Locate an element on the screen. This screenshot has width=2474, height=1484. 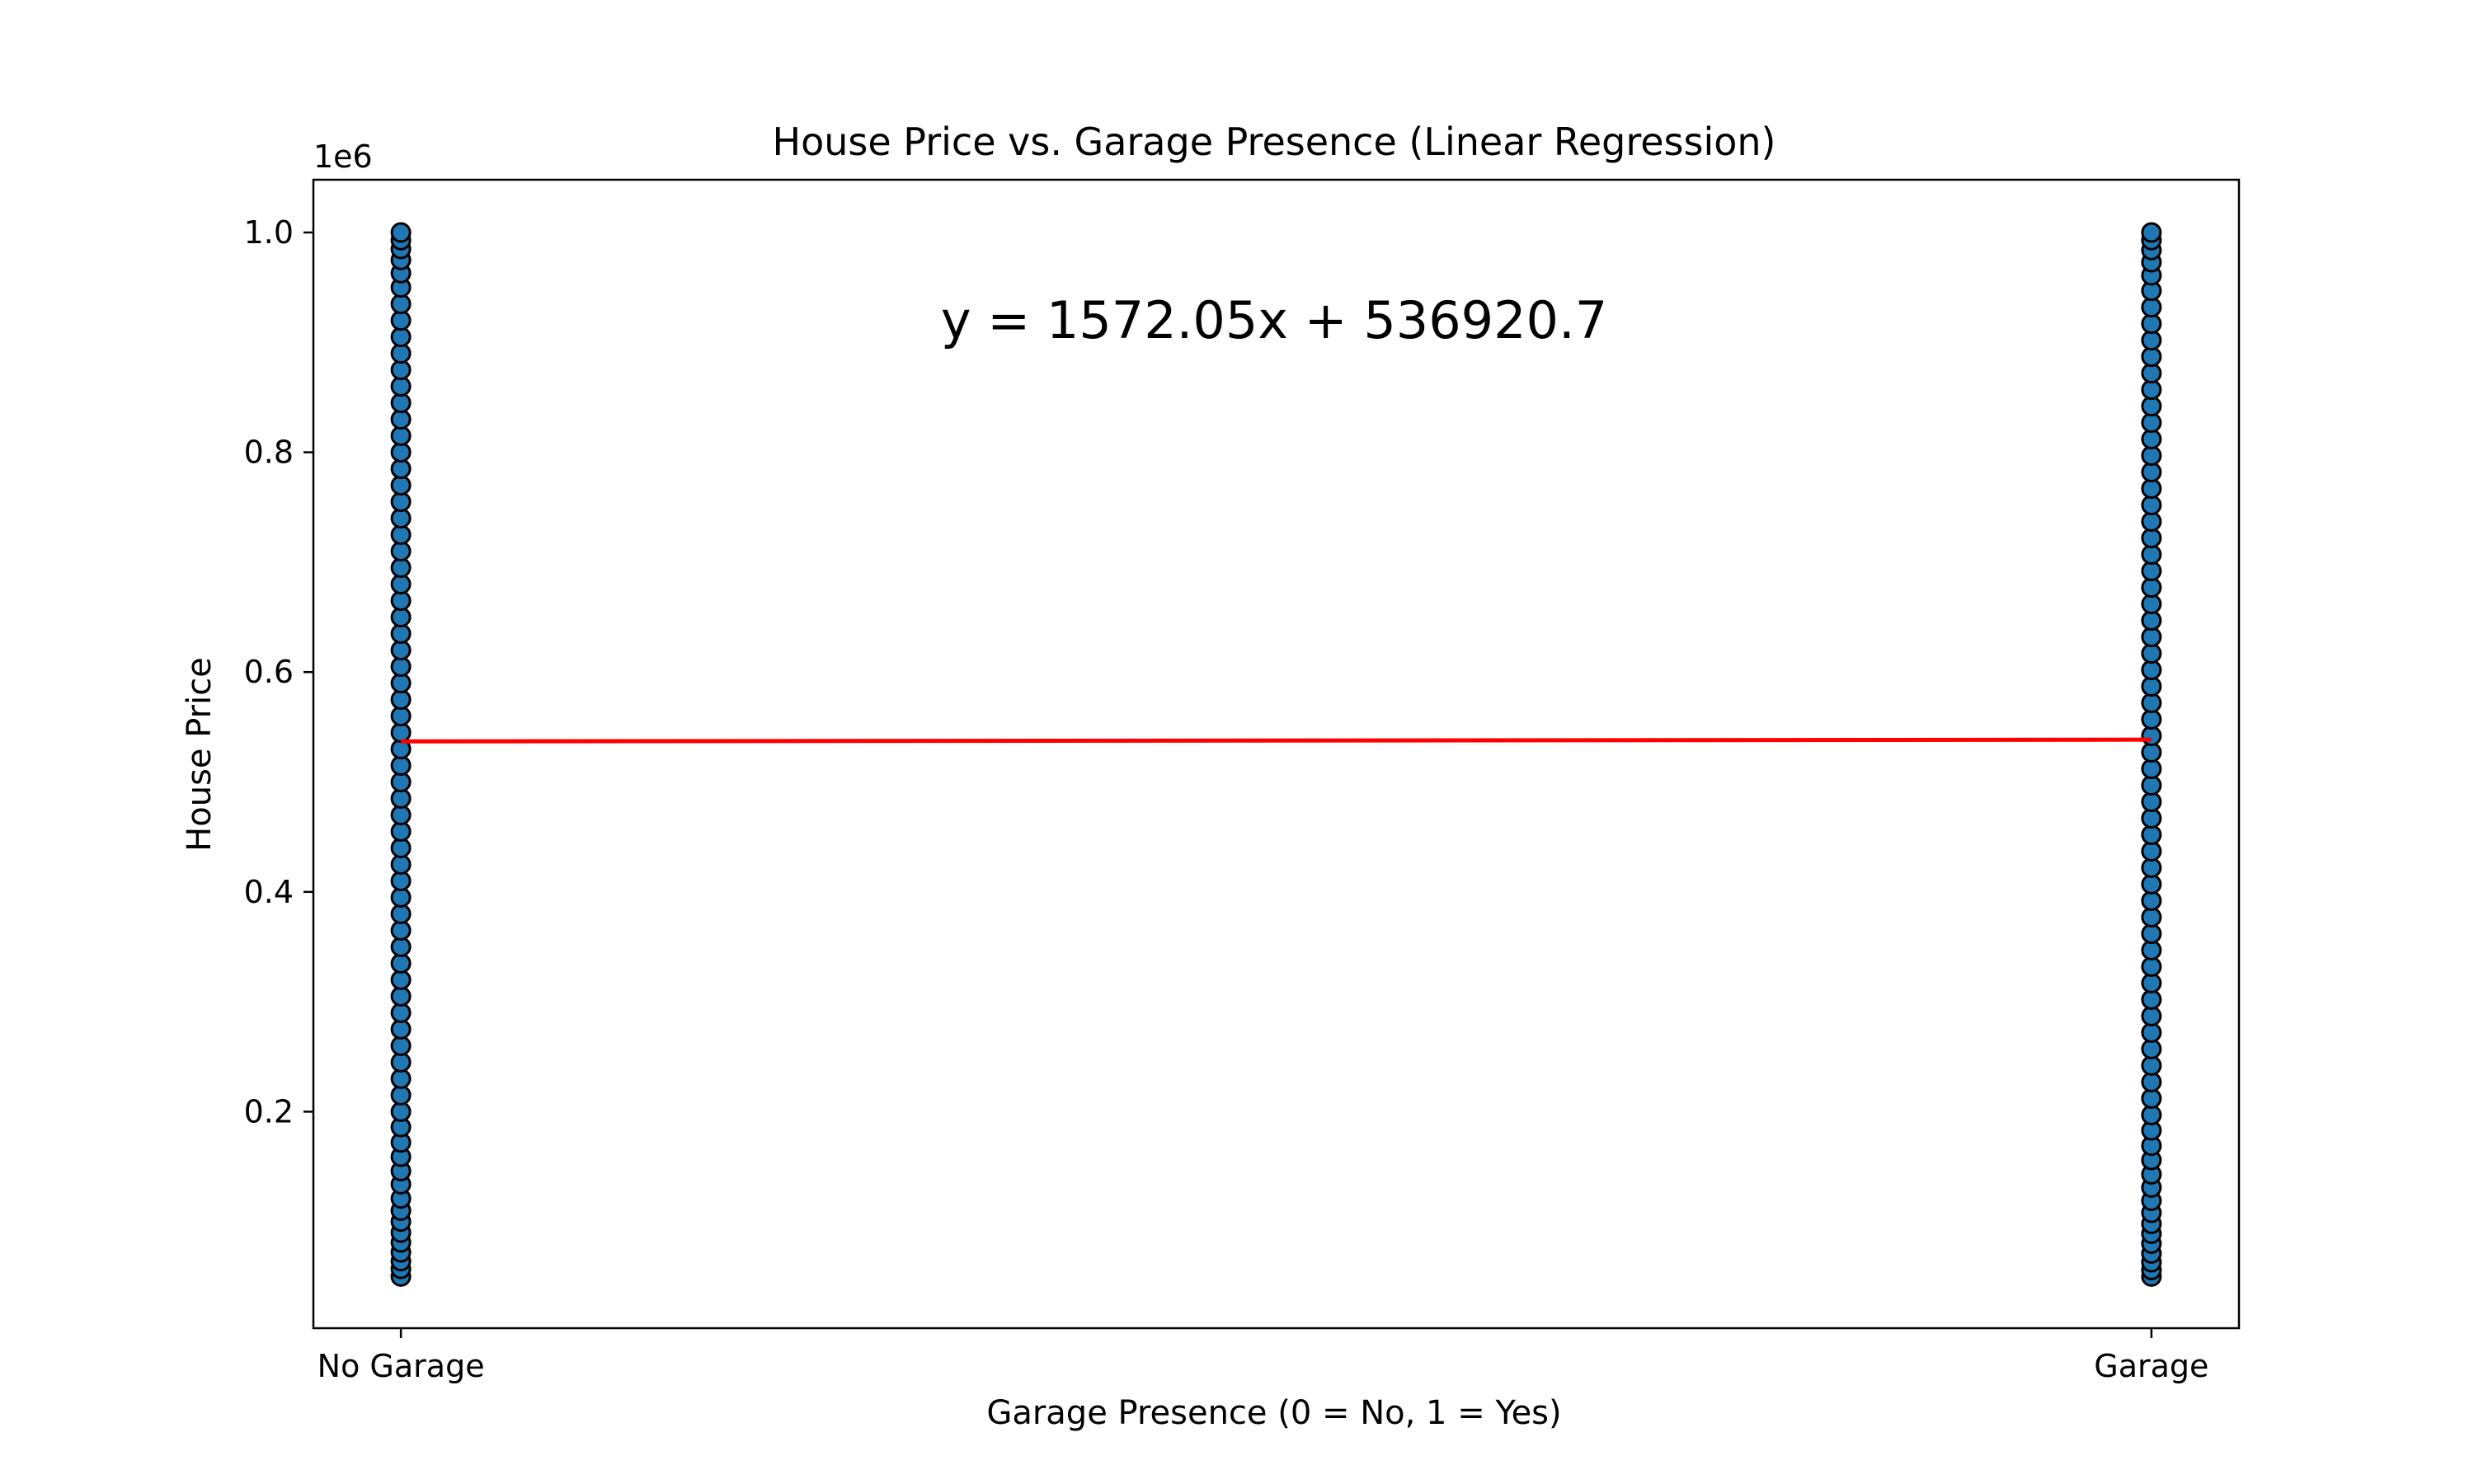
y-axis-label: House Price is located at coordinates (200, 754).